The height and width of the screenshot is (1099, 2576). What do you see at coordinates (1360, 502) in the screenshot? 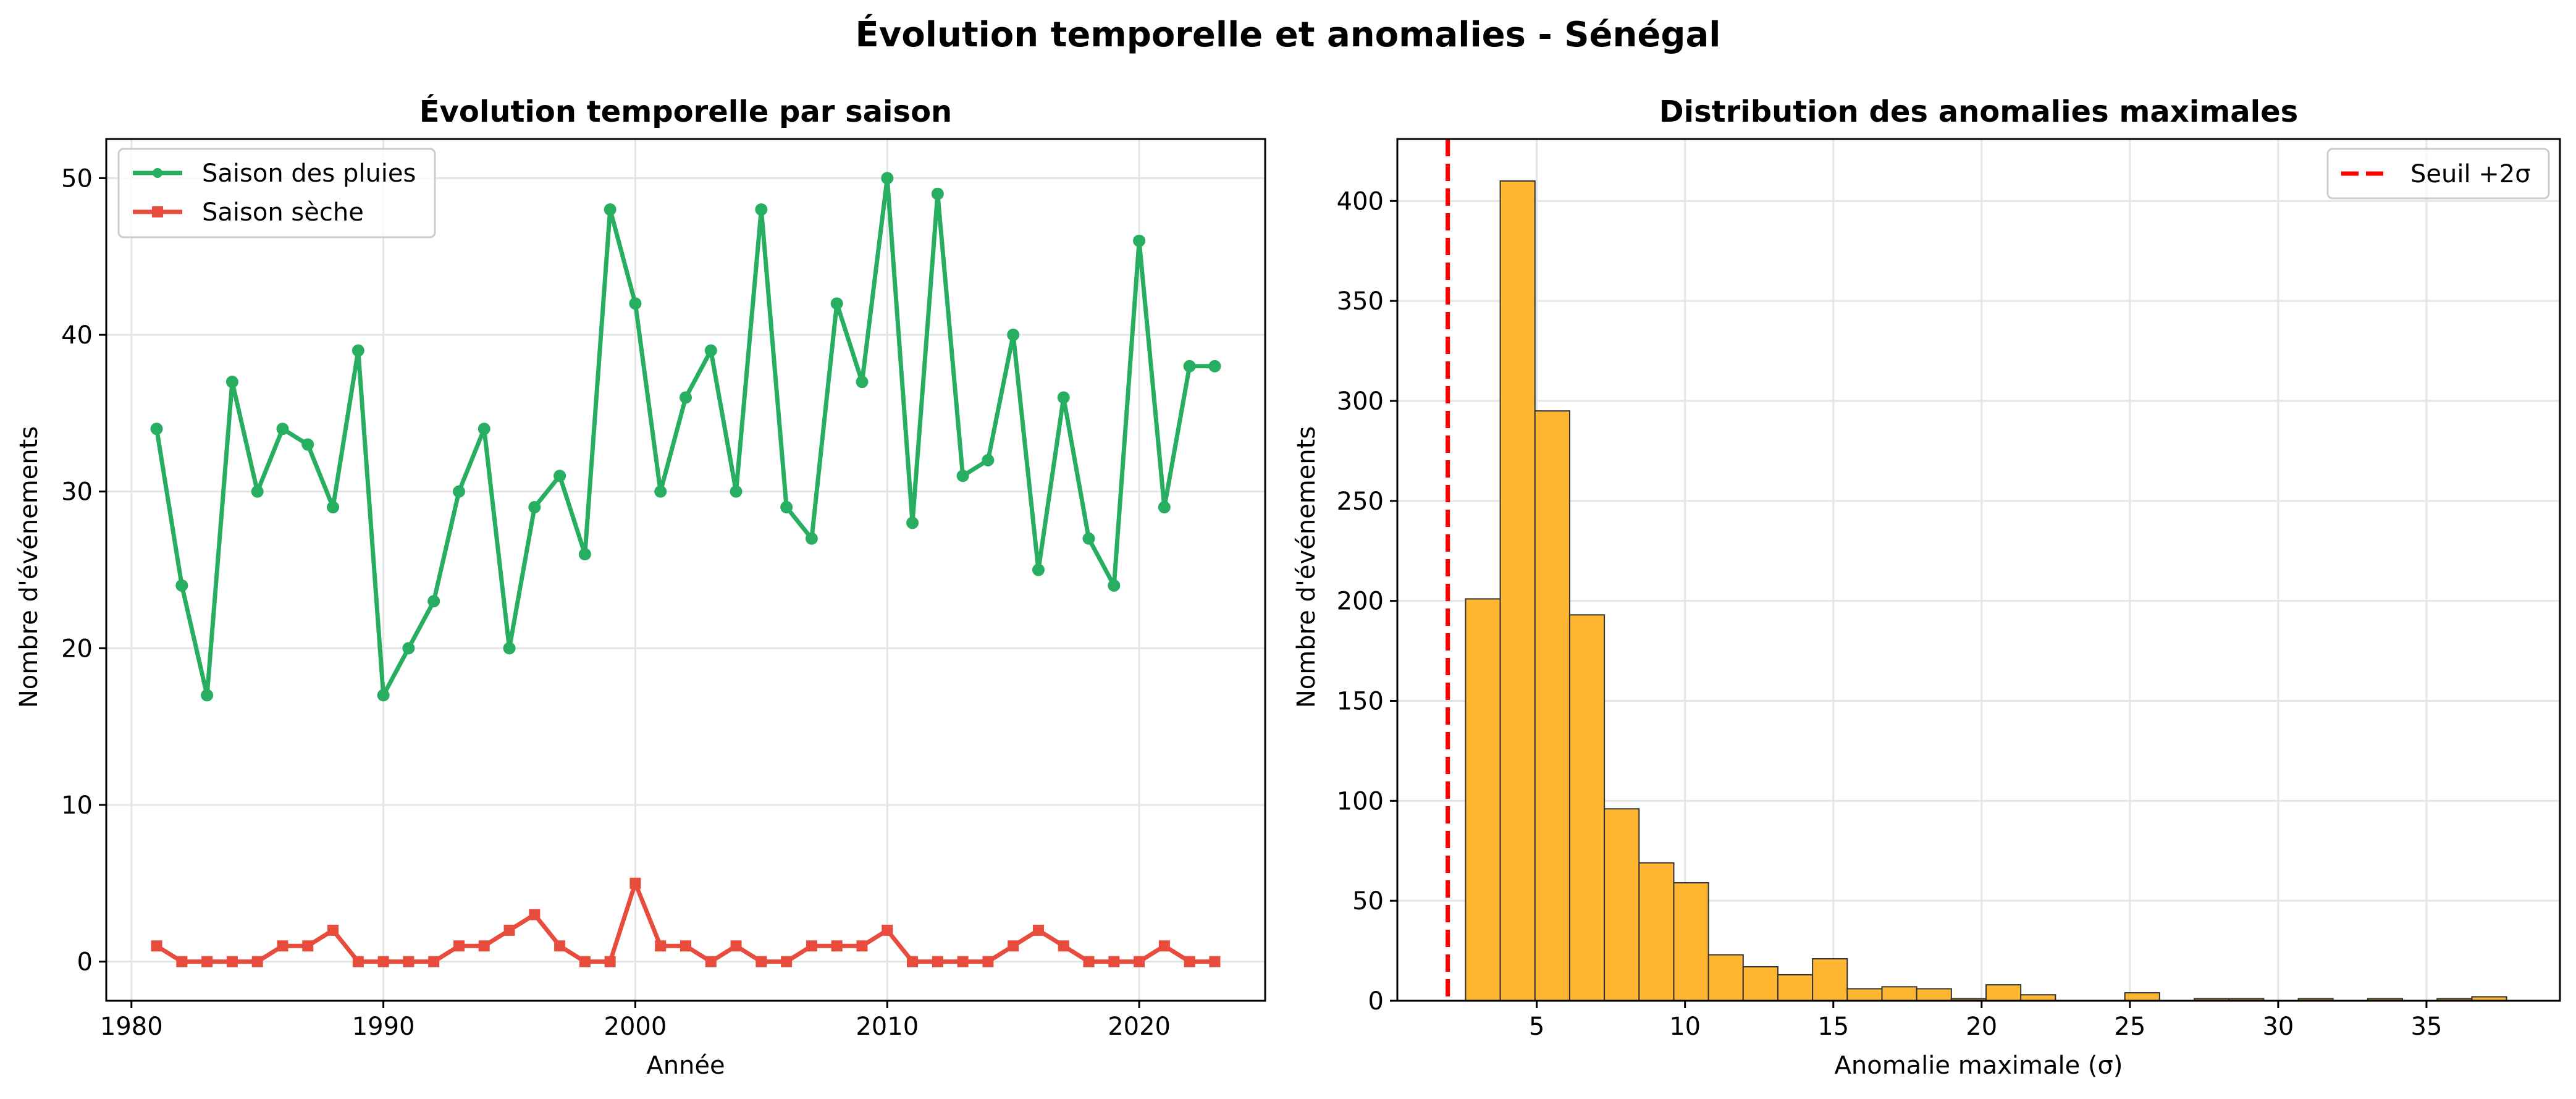
I see `y-tick-label: 250` at bounding box center [1360, 502].